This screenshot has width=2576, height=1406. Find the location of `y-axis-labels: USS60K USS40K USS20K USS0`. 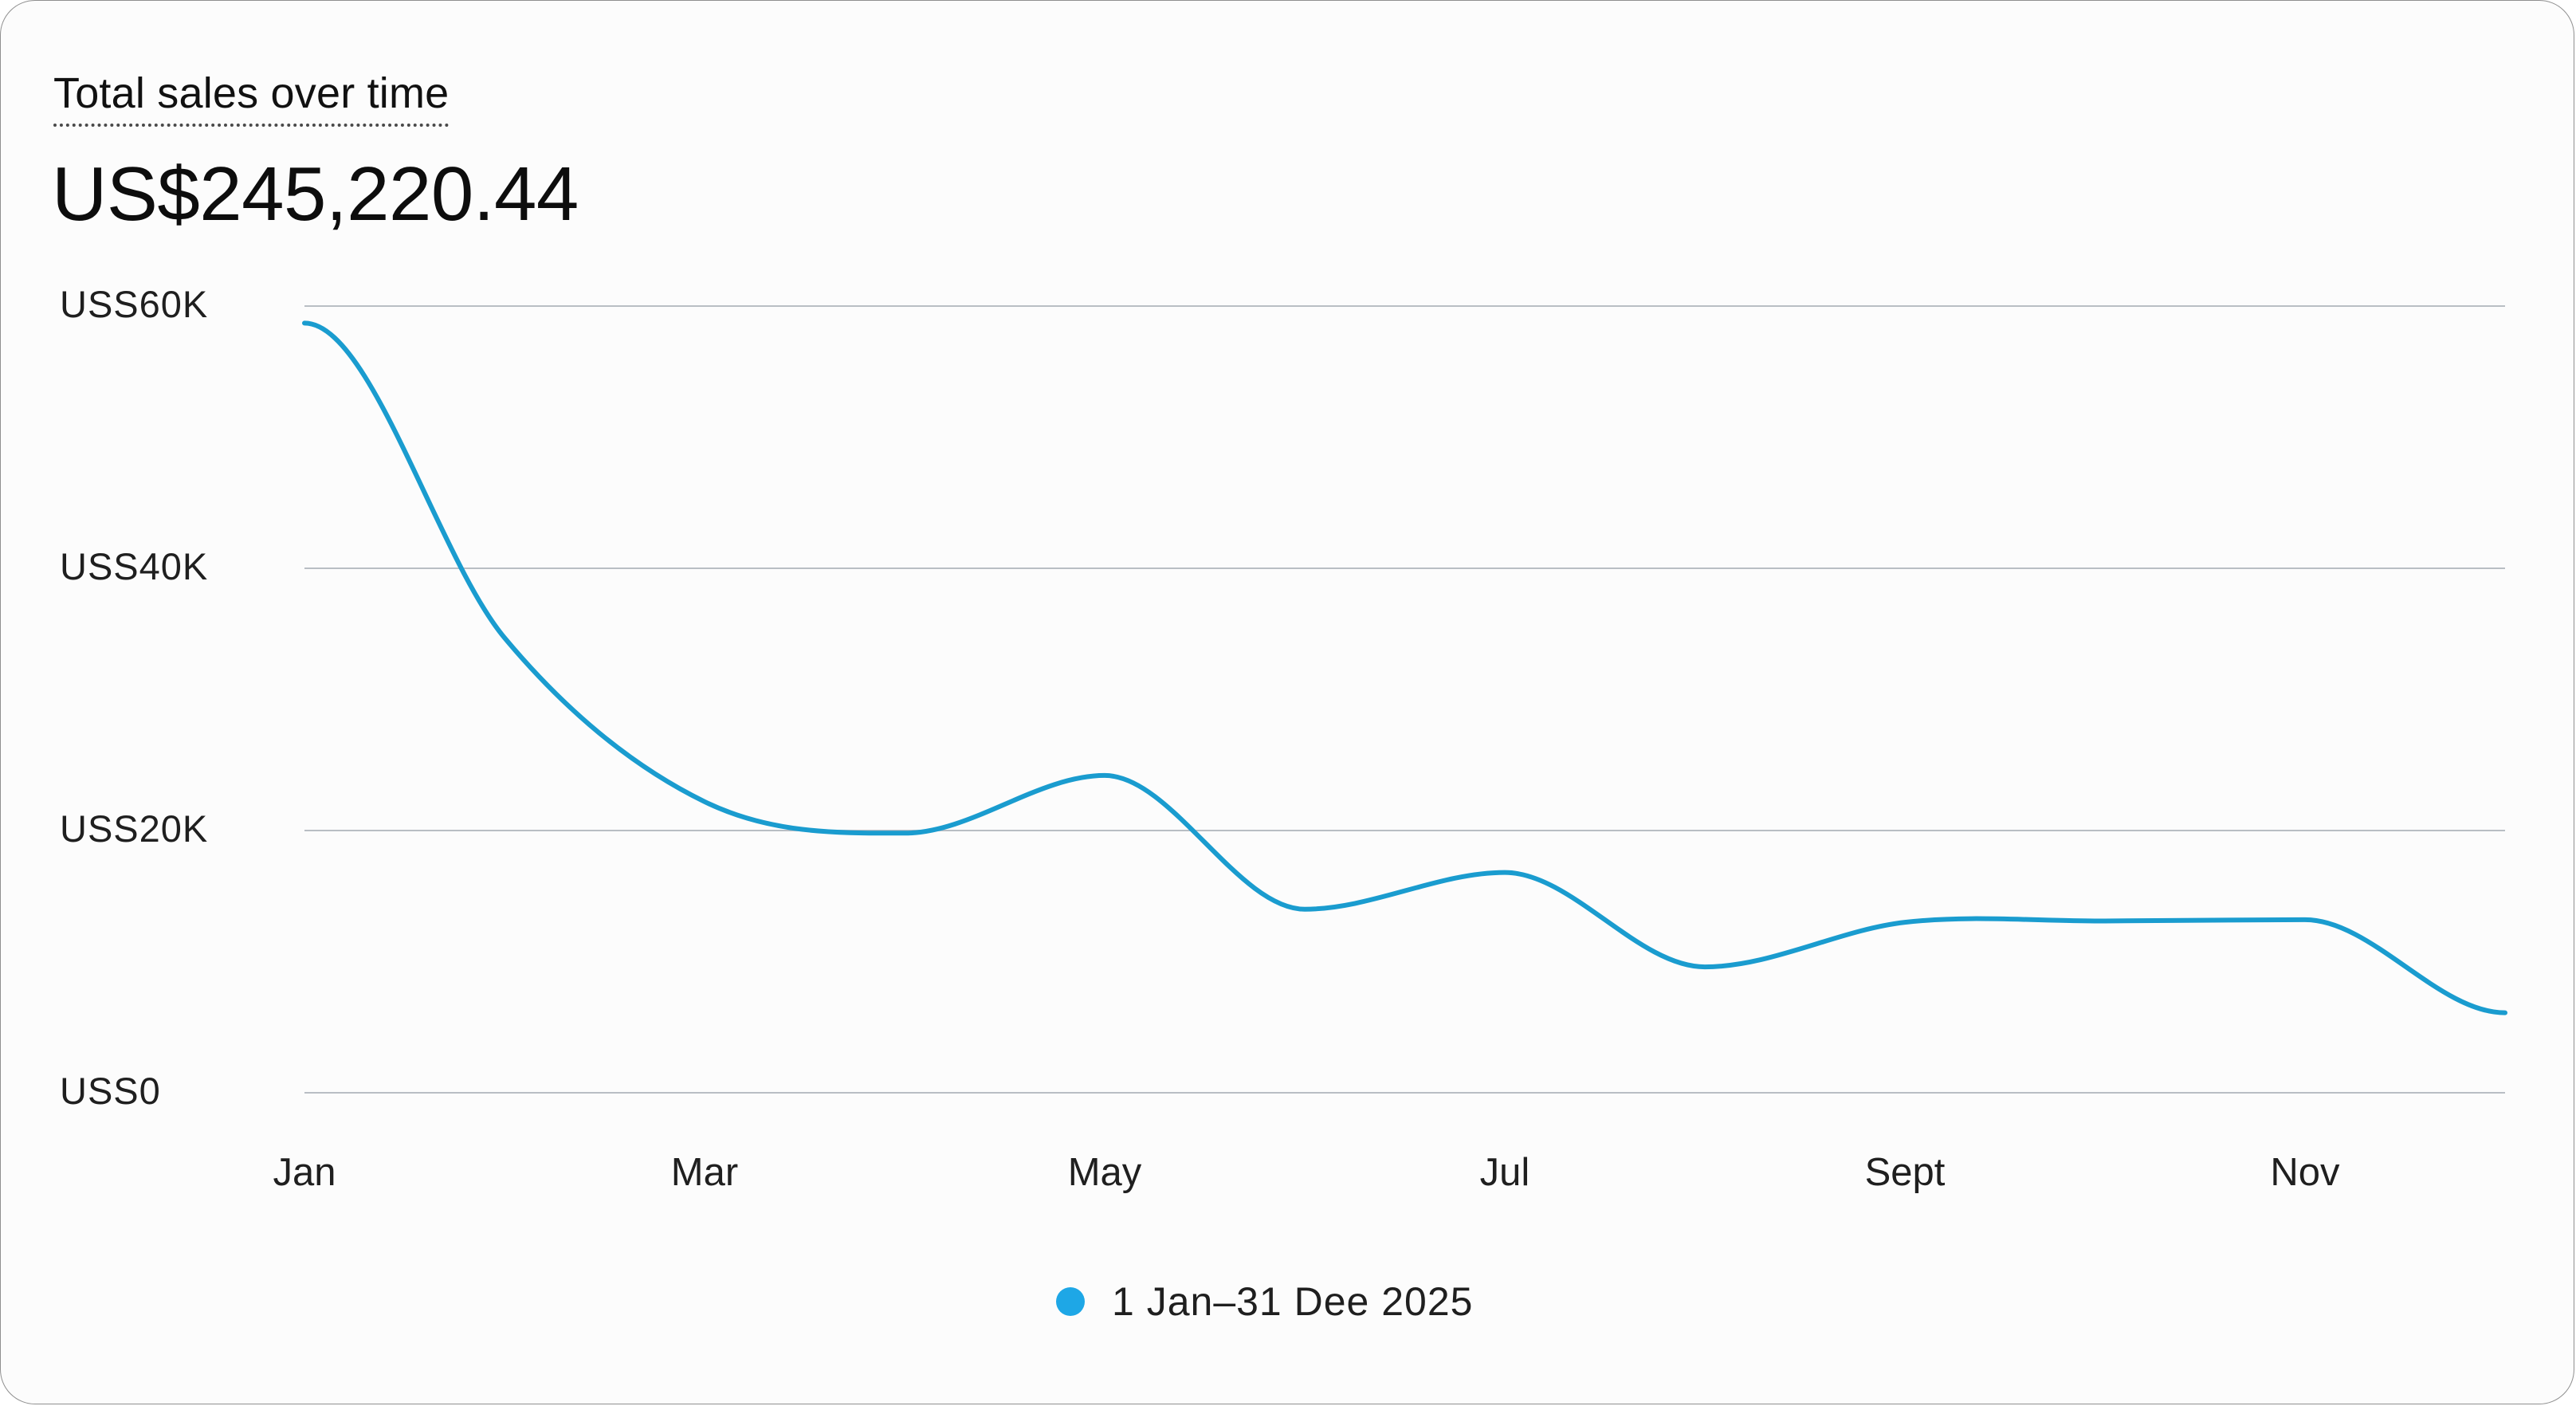

y-axis-labels: USS60K USS40K USS20K USS0 is located at coordinates (134, 697).